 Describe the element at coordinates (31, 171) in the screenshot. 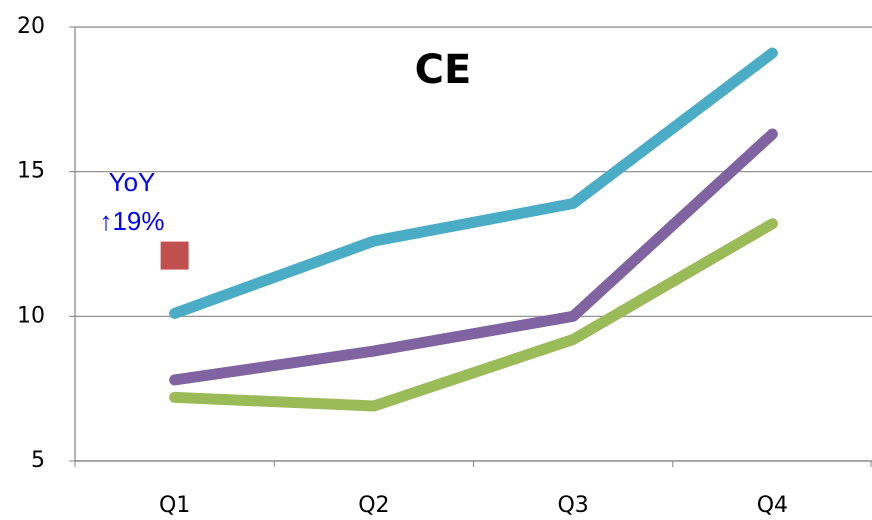

I see `y-tick-label: 15` at that location.